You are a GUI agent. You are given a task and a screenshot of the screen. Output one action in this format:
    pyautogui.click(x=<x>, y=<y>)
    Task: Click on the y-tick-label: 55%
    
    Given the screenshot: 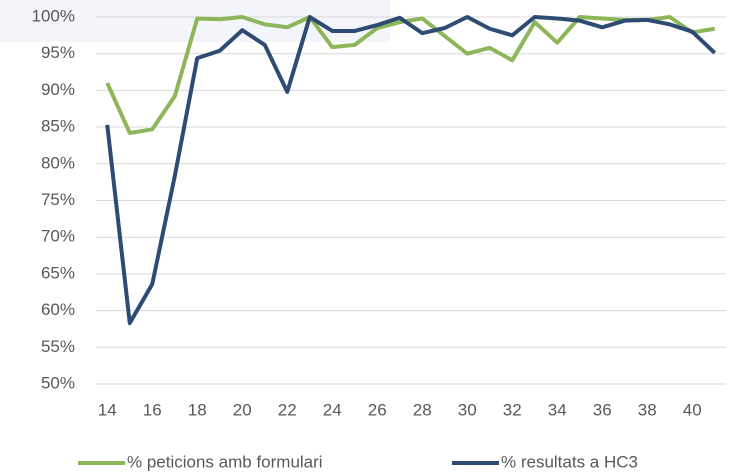 What is the action you would take?
    pyautogui.click(x=58, y=346)
    